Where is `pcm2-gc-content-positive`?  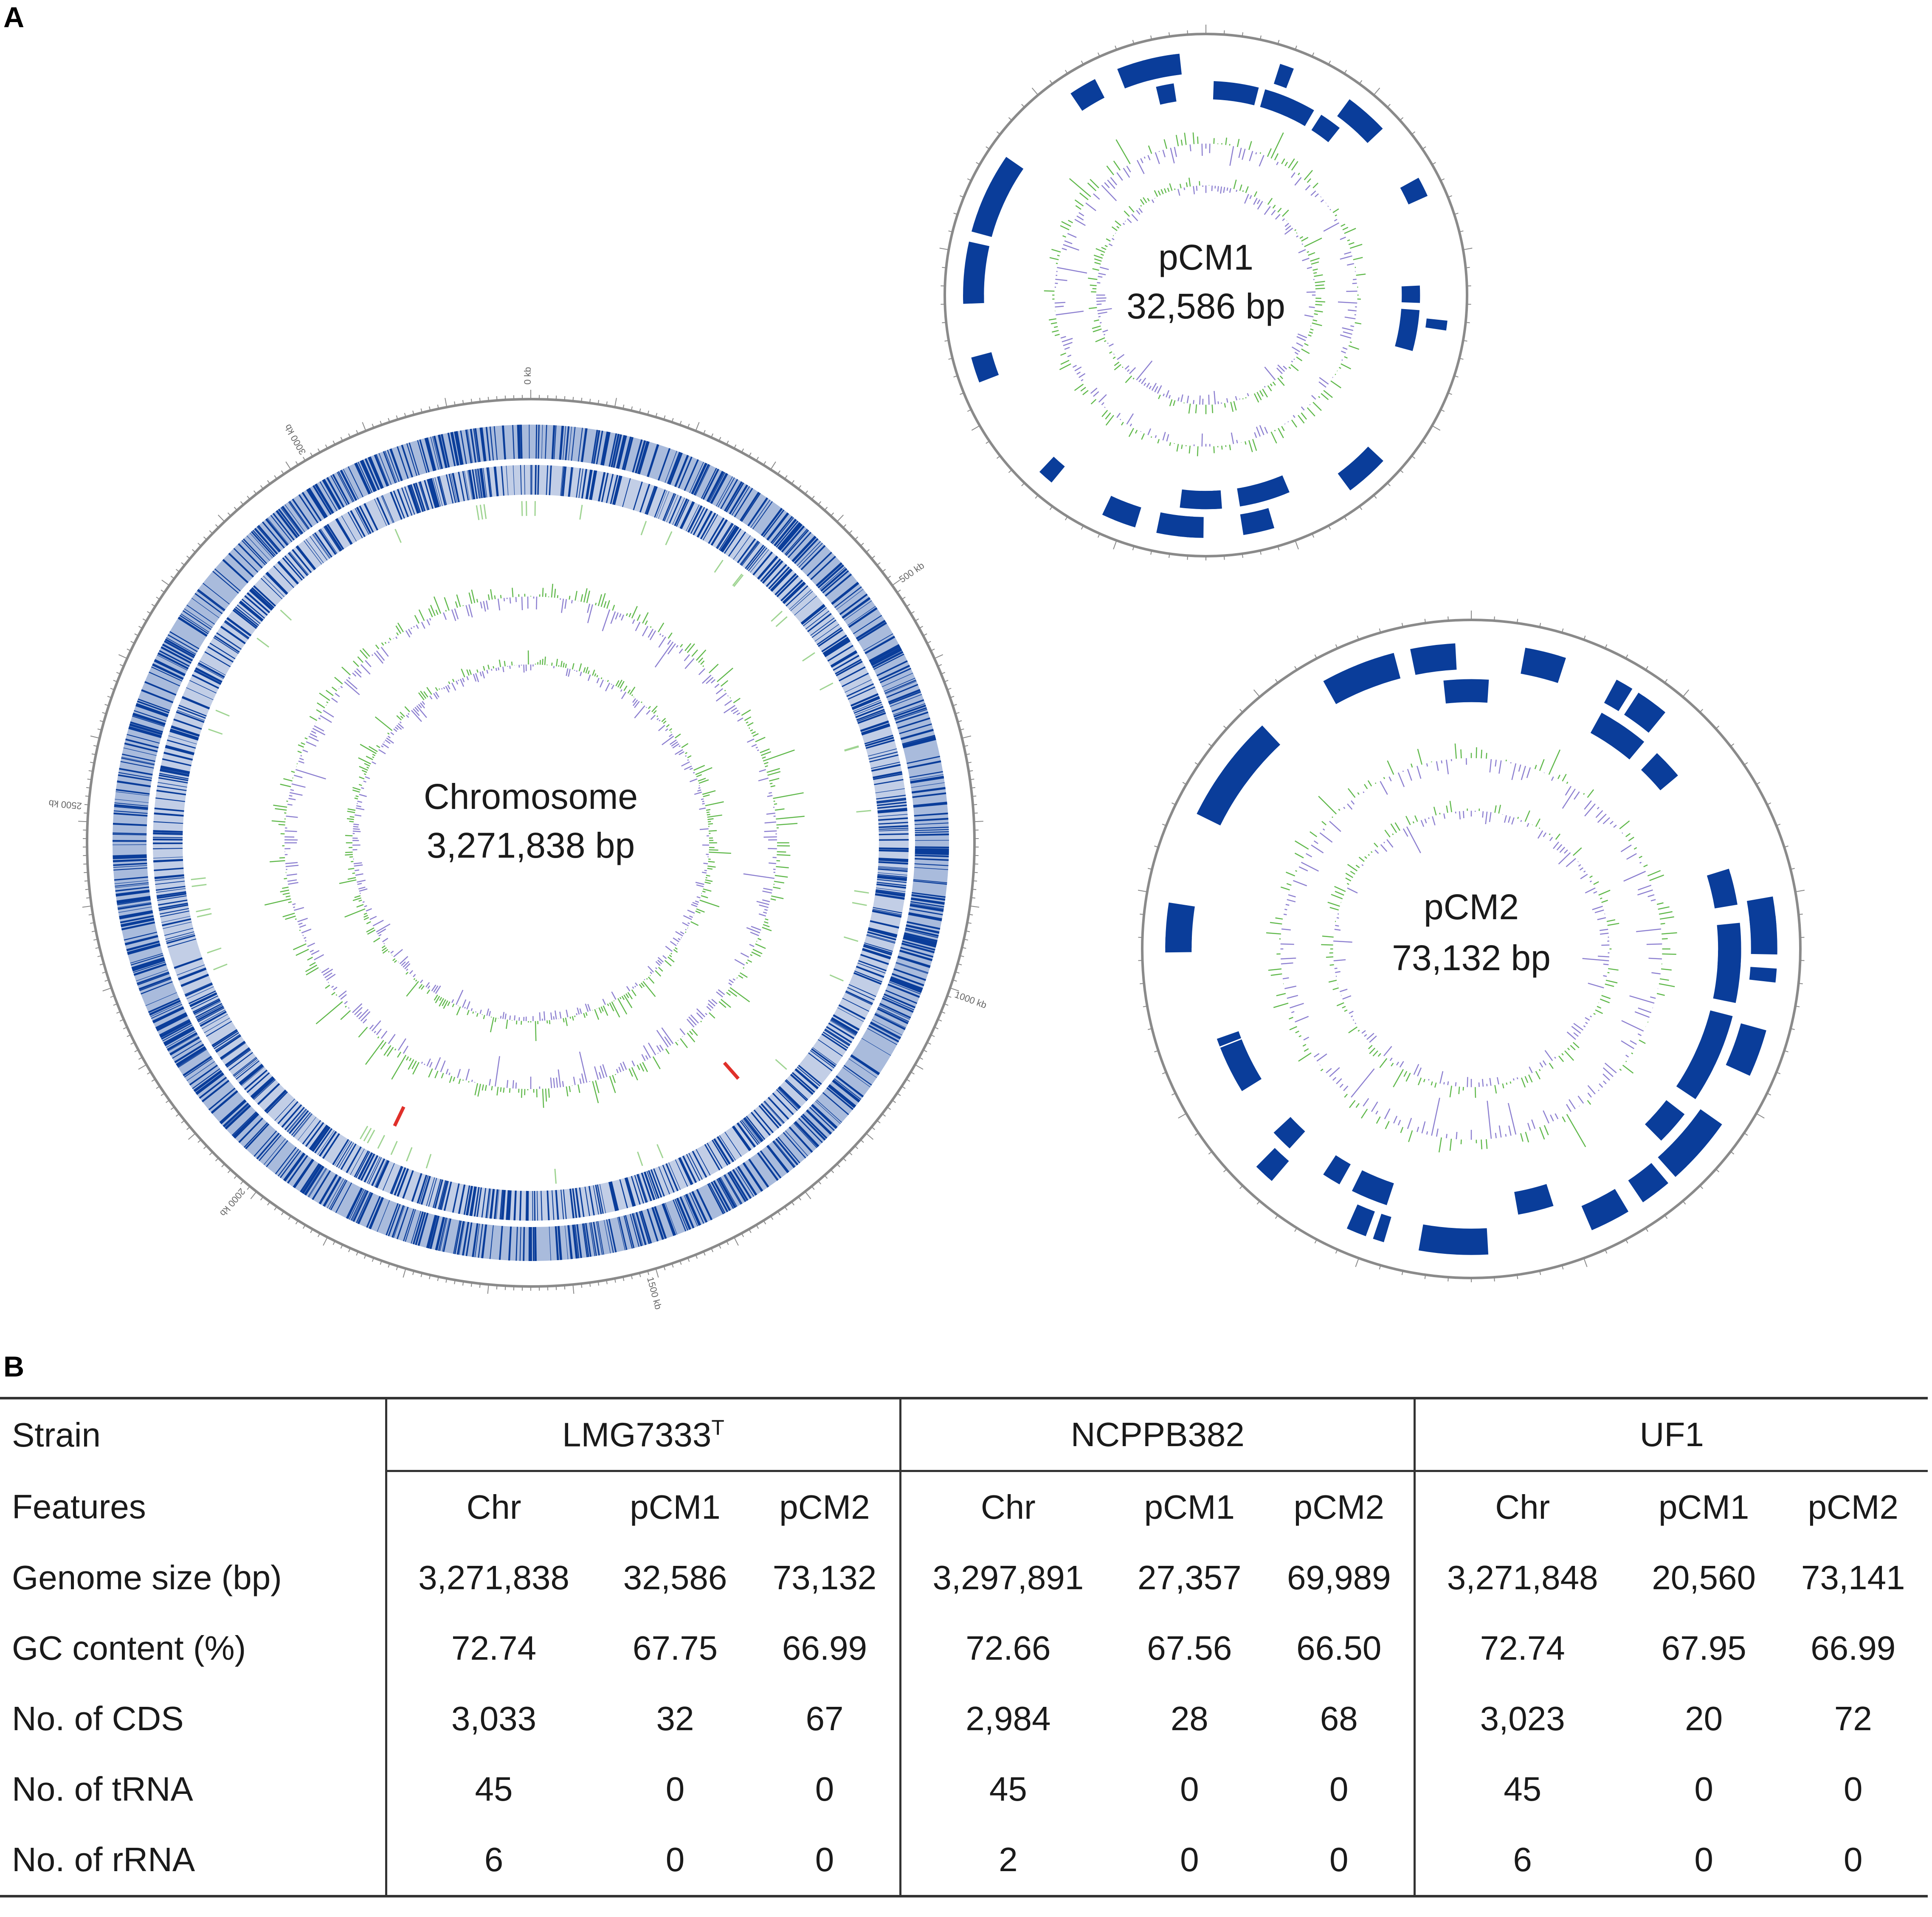
pcm2-gc-content-positive is located at coordinates (1471, 948).